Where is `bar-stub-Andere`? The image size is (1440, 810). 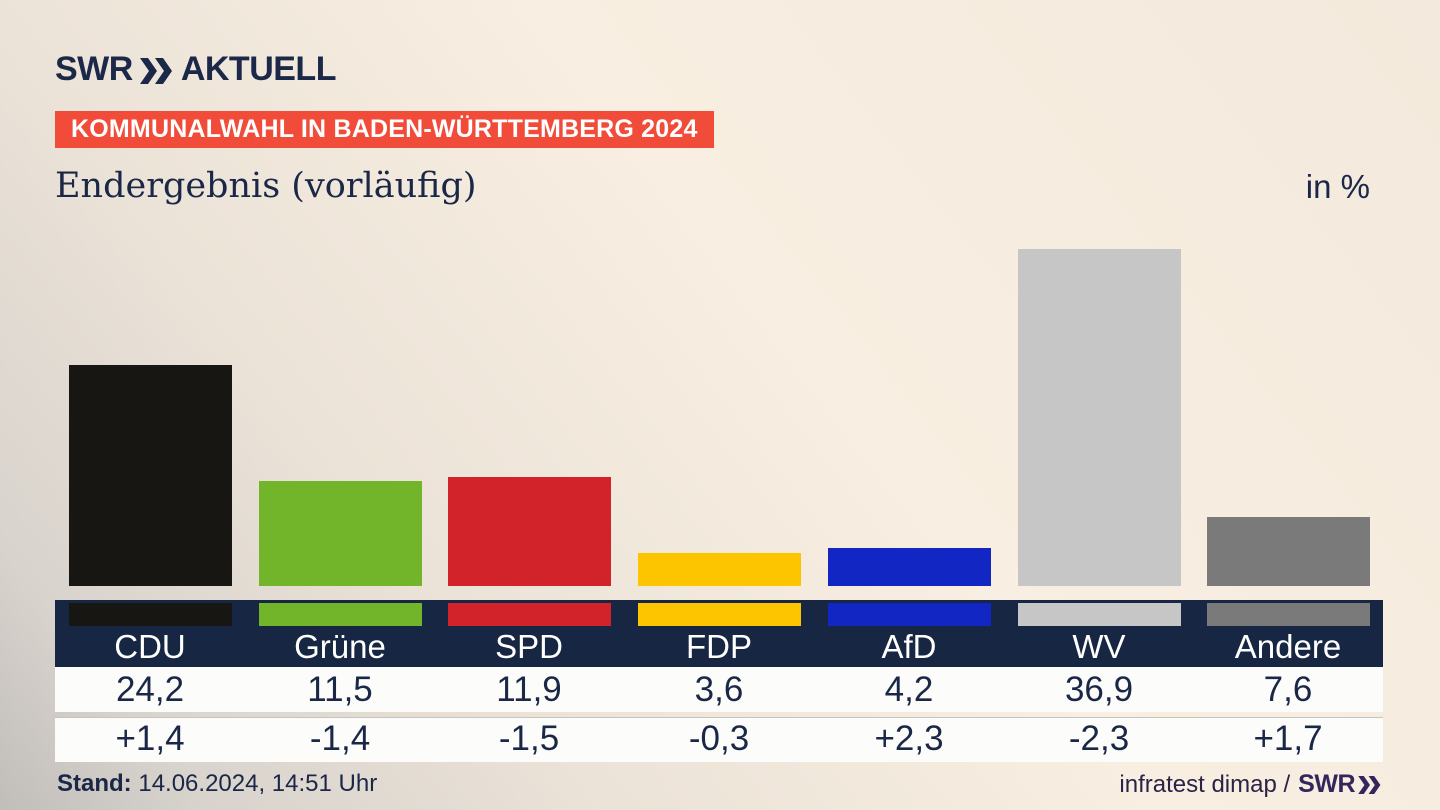
bar-stub-Andere is located at coordinates (1288, 614).